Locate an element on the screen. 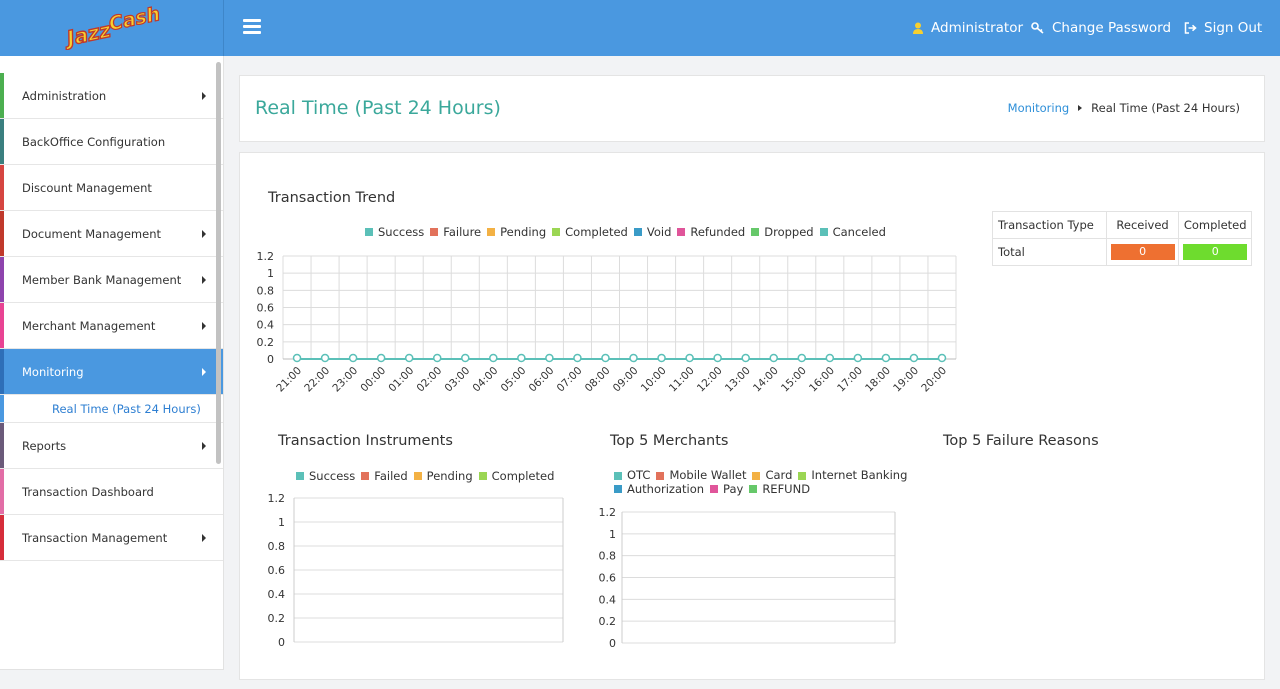  x-tick-label: 16:00 is located at coordinates (822, 380).